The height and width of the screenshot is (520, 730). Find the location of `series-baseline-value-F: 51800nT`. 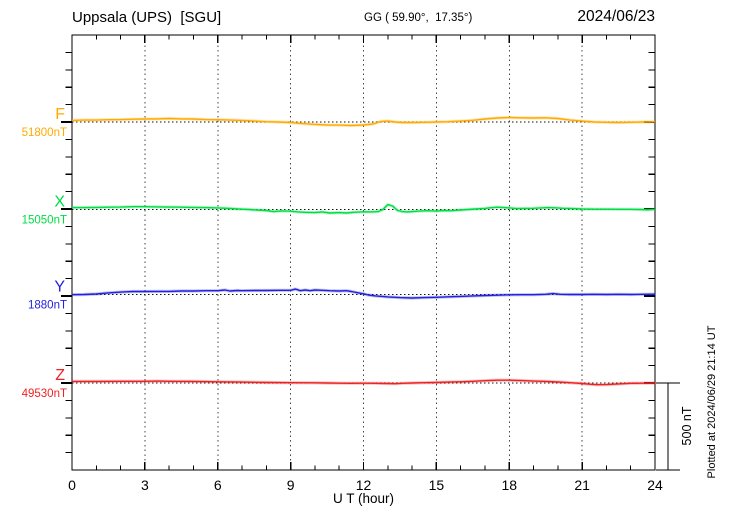

series-baseline-value-F: 51800nT is located at coordinates (44, 133).